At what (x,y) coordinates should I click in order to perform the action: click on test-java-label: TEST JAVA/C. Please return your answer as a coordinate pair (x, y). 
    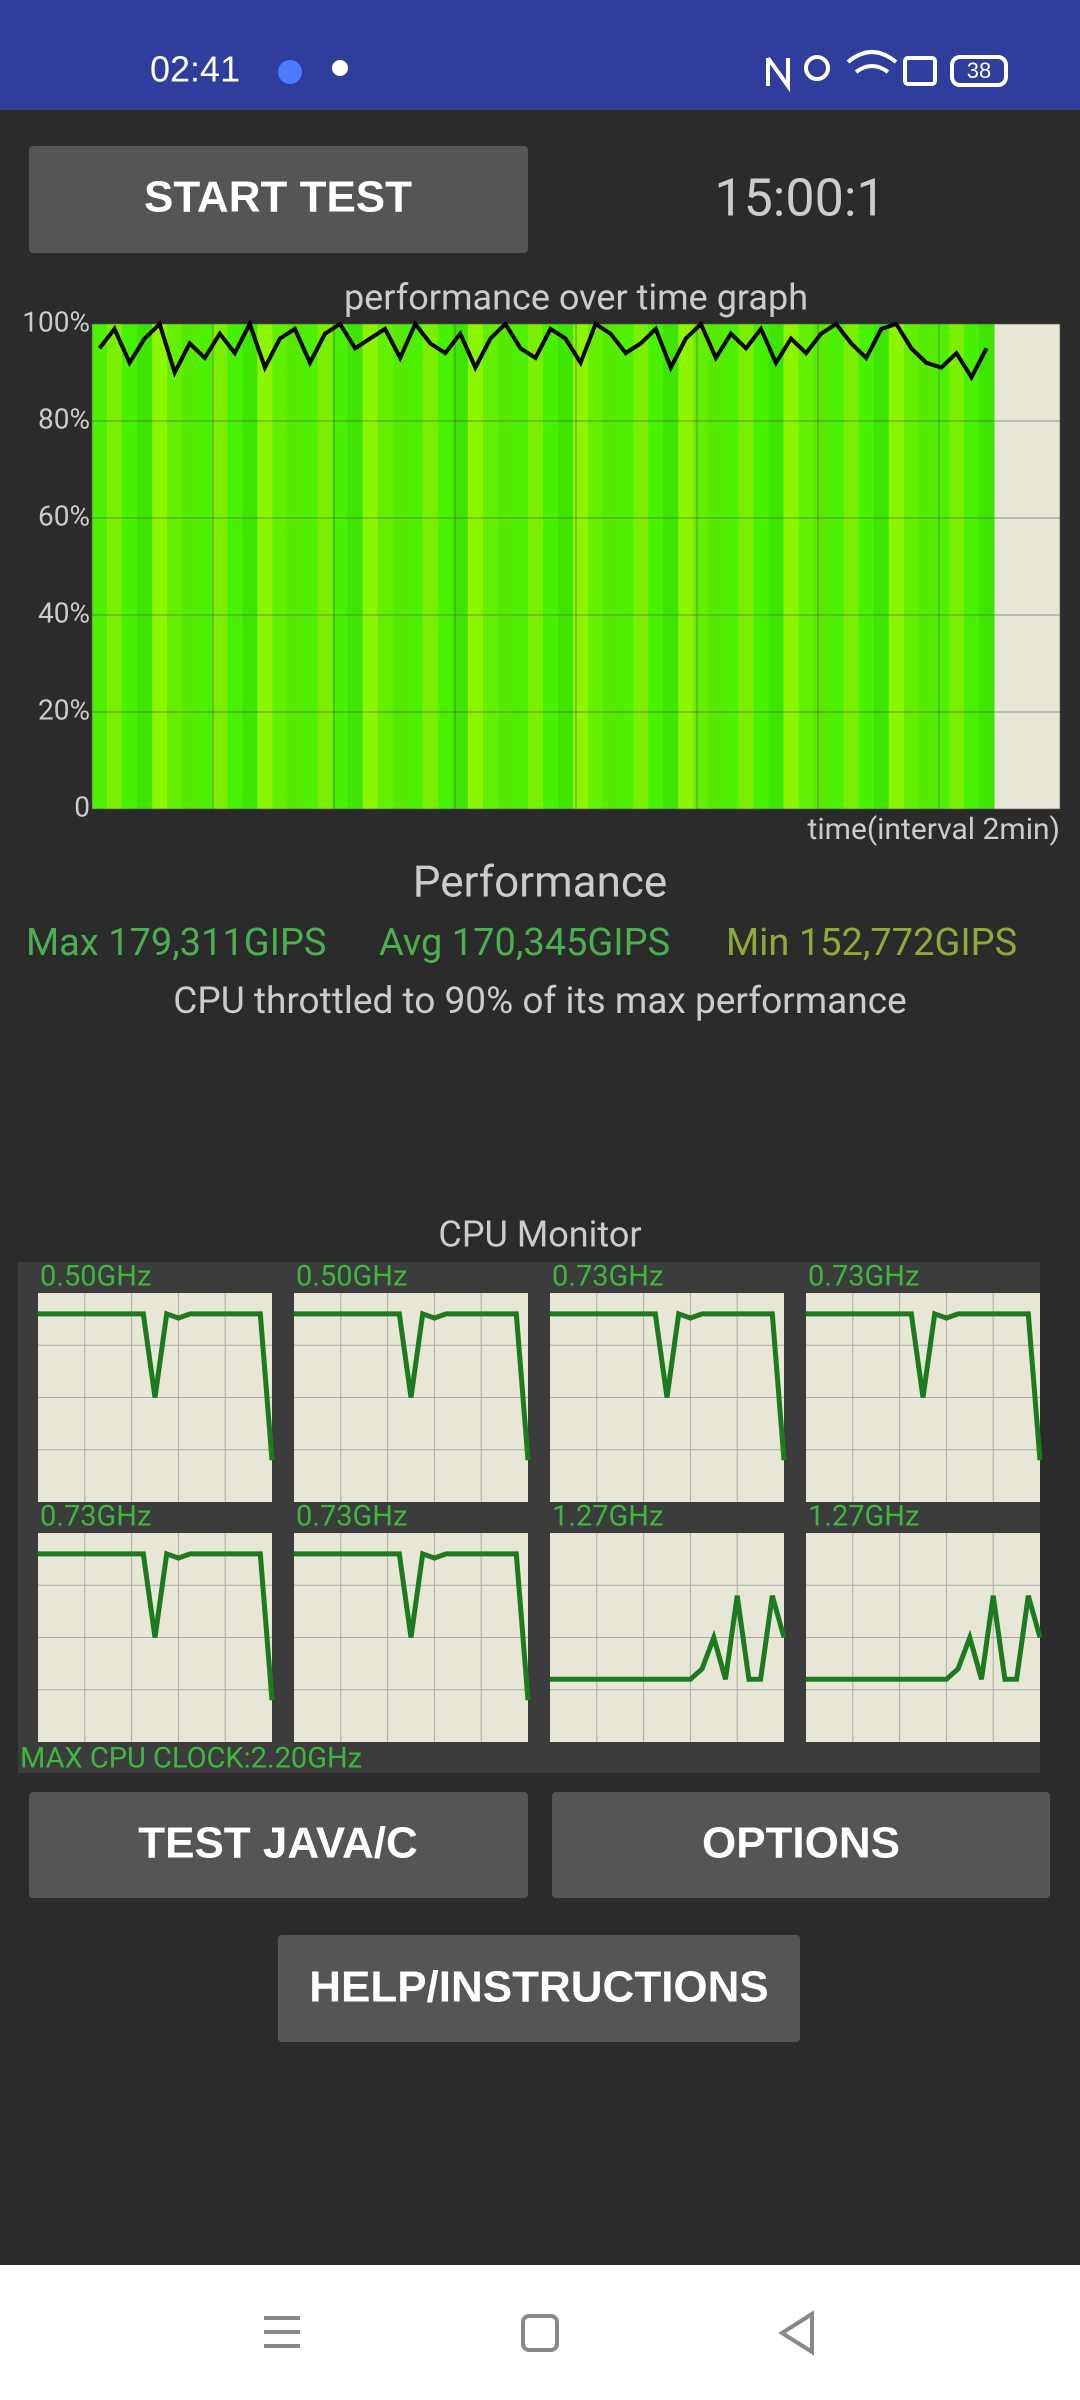
    Looking at the image, I should click on (278, 1843).